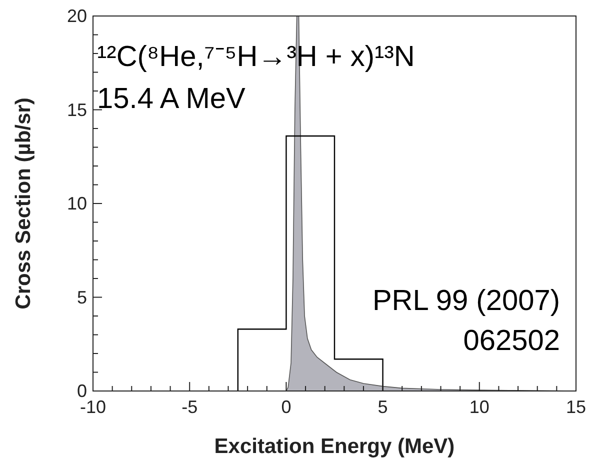 The height and width of the screenshot is (467, 590). Describe the element at coordinates (81, 297) in the screenshot. I see `y-tick-label: 5` at that location.